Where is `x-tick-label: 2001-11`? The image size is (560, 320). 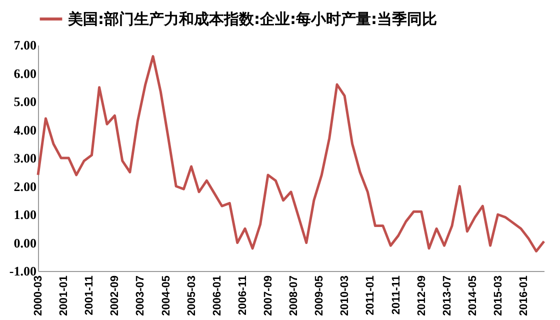
x-tick-label: 2001-11 is located at coordinates (90, 296).